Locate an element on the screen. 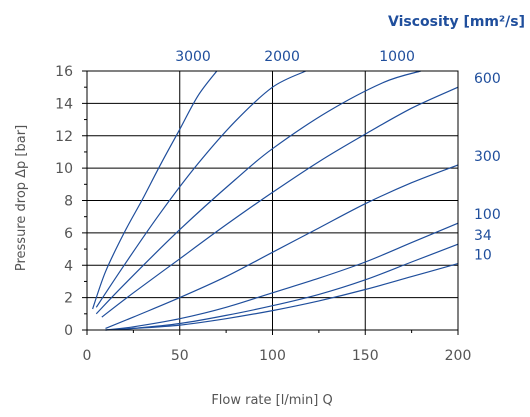 This screenshot has width=530, height=417. series-label-34: 34 is located at coordinates (483, 236).